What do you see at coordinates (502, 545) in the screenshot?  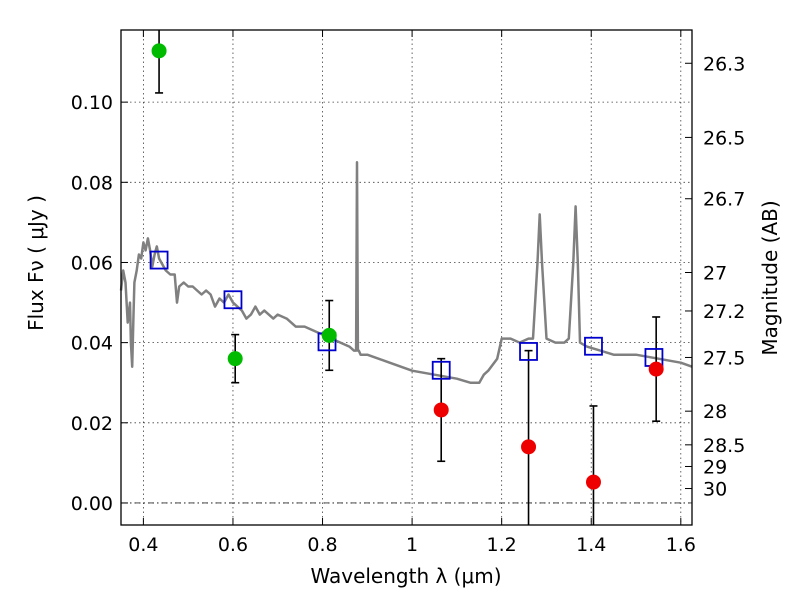 I see `x-tick-label: 1.2` at bounding box center [502, 545].